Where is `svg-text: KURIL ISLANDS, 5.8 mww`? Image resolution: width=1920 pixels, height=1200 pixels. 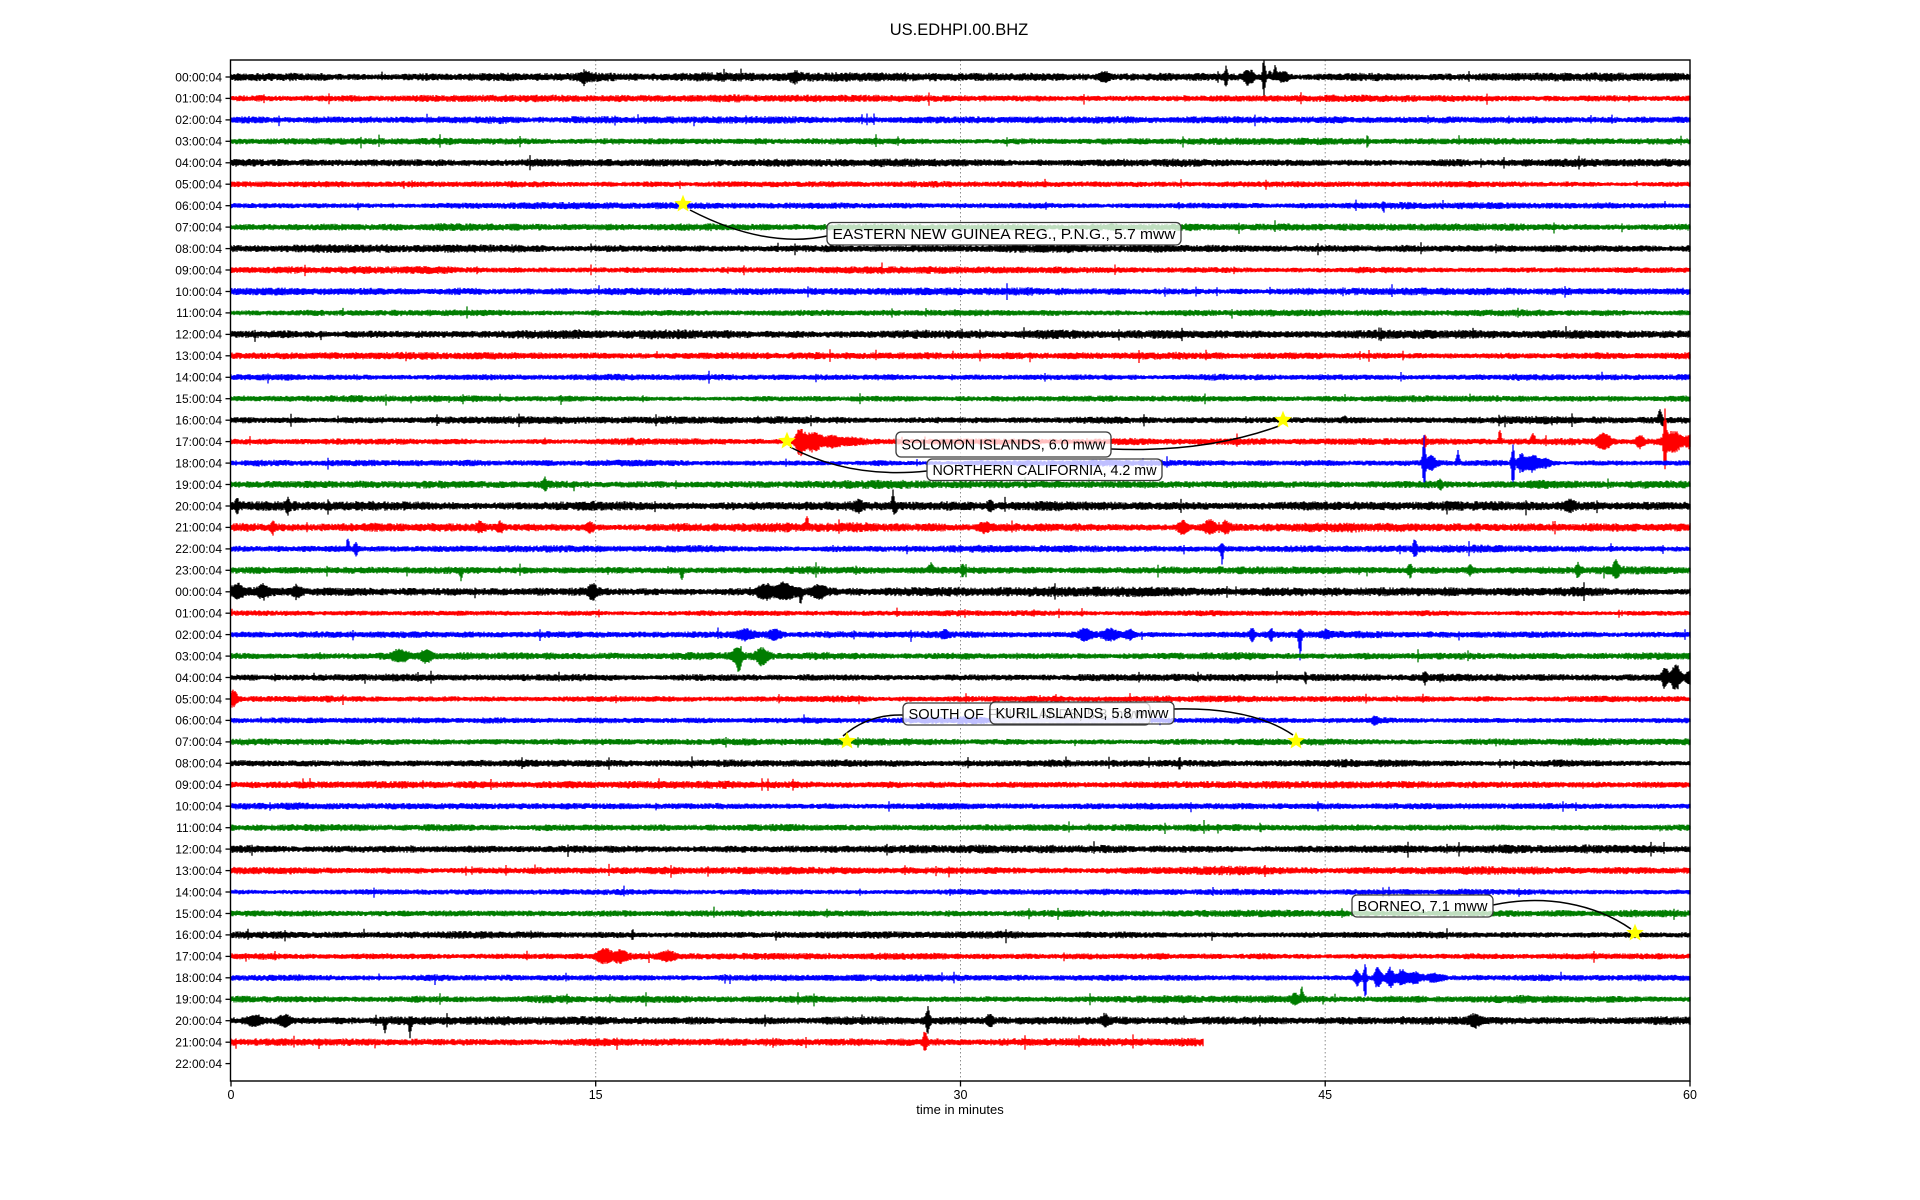 svg-text: KURIL ISLANDS, 5.8 mww is located at coordinates (1082, 713).